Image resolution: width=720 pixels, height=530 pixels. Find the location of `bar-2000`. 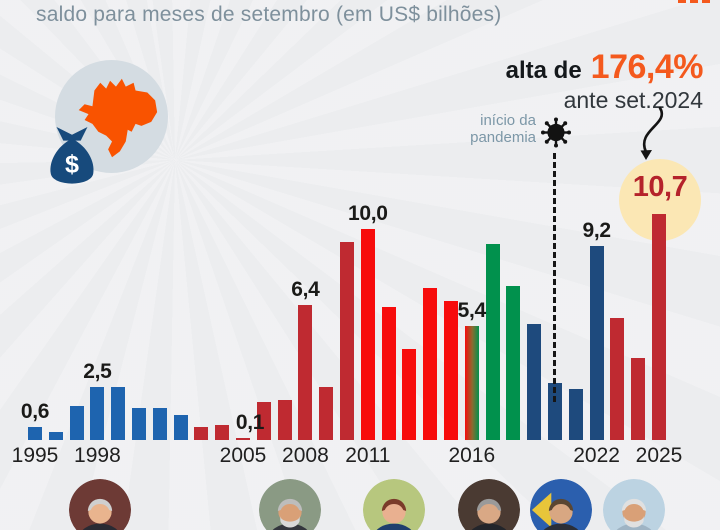

bar-2000 is located at coordinates (139, 424).